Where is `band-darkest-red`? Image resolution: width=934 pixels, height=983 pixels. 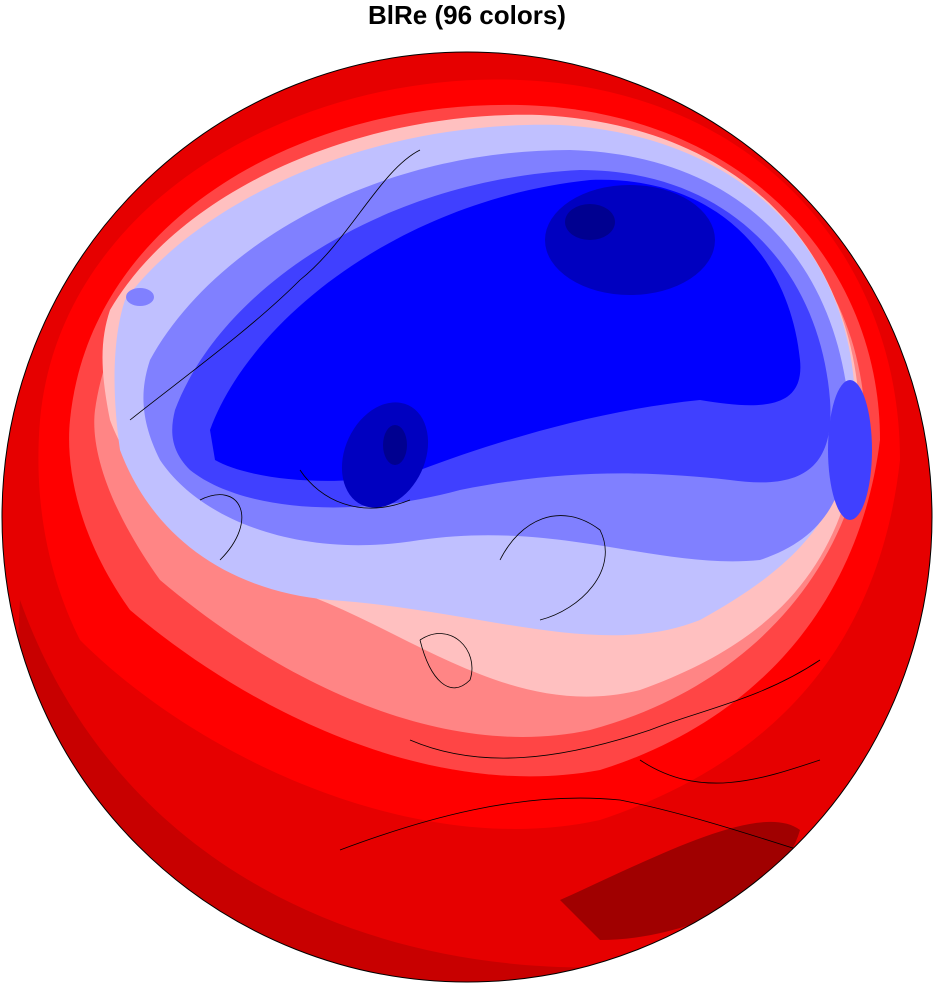
band-darkest-red is located at coordinates (680, 880).